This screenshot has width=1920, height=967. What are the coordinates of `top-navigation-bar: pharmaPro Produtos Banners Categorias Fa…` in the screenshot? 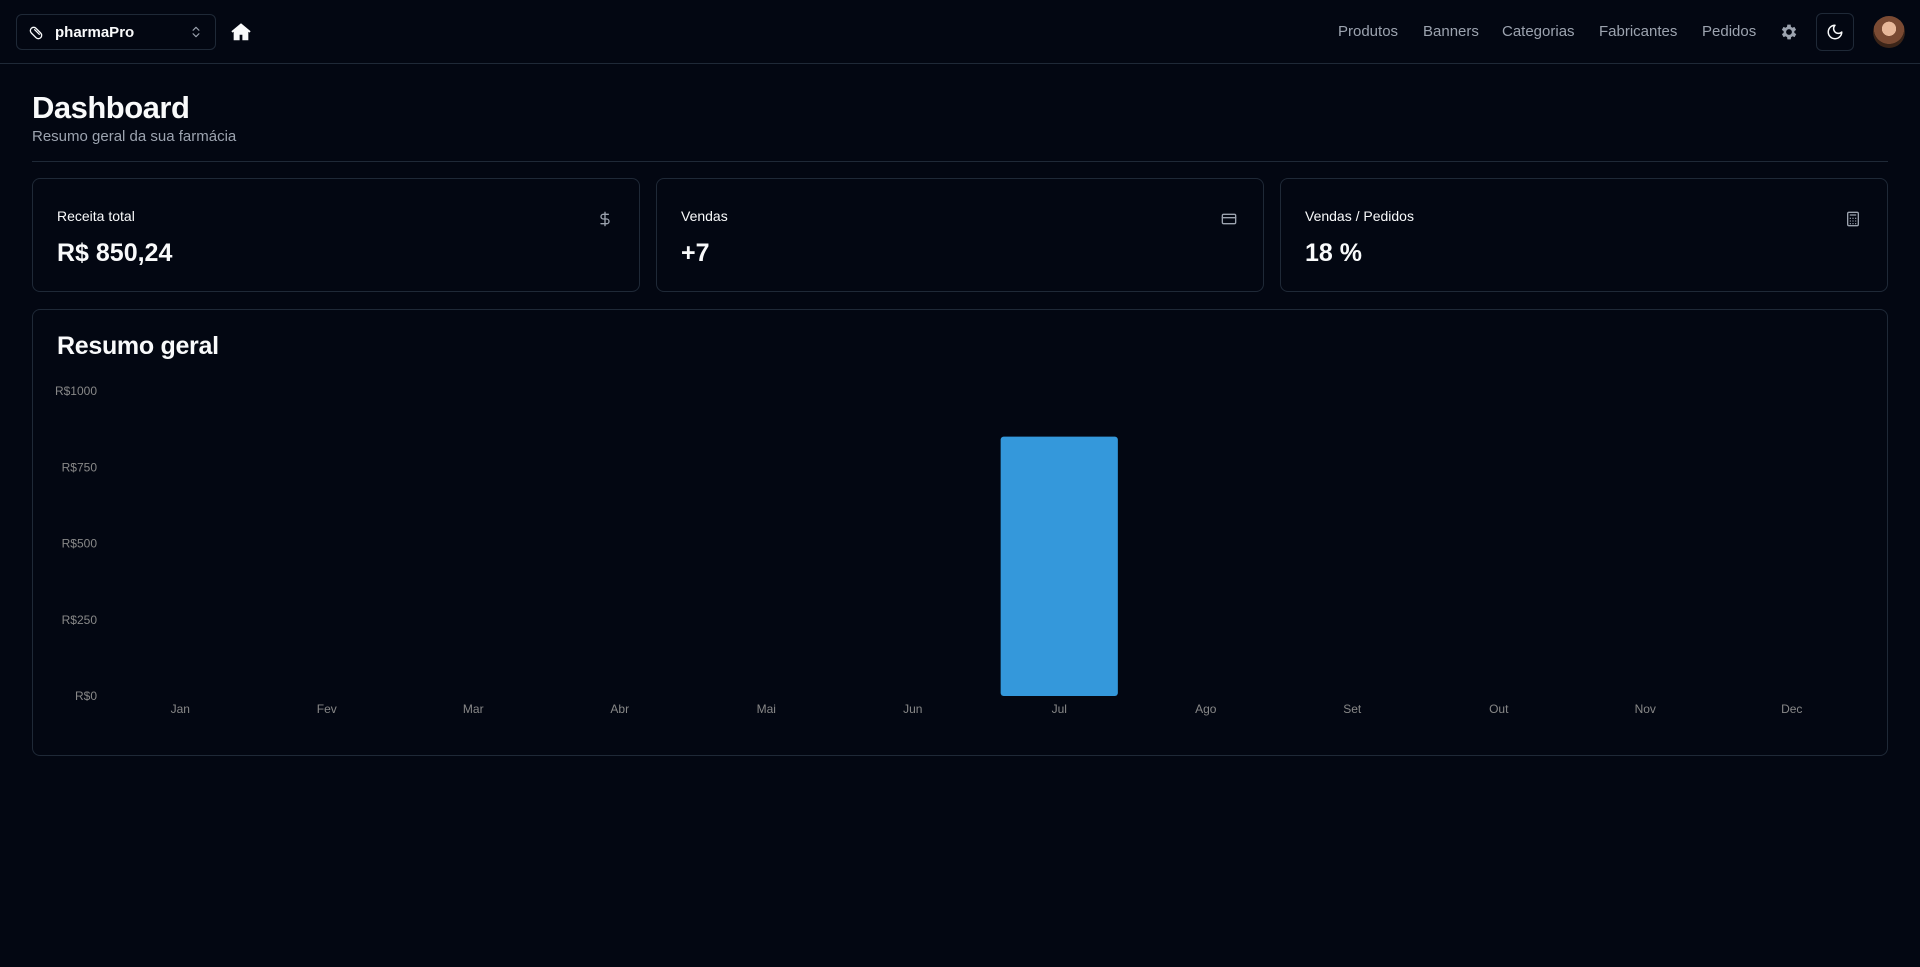 It's located at (960, 32).